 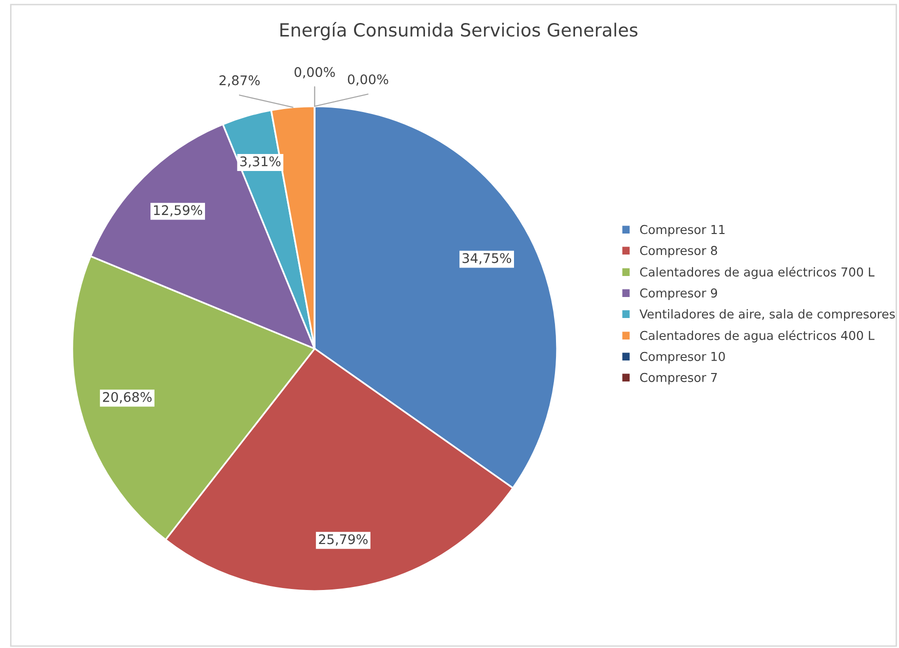 What do you see at coordinates (459, 31) in the screenshot?
I see `chart-title: Energía Consumida Servicios Generales` at bounding box center [459, 31].